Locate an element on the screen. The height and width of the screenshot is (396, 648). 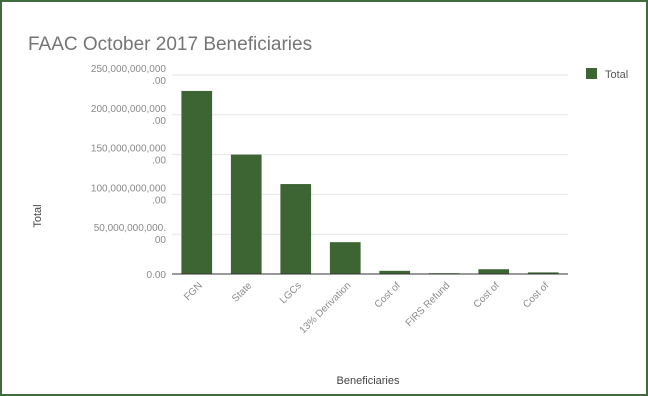
y-tick-label: 50,000,000,000. is located at coordinates (130, 228).